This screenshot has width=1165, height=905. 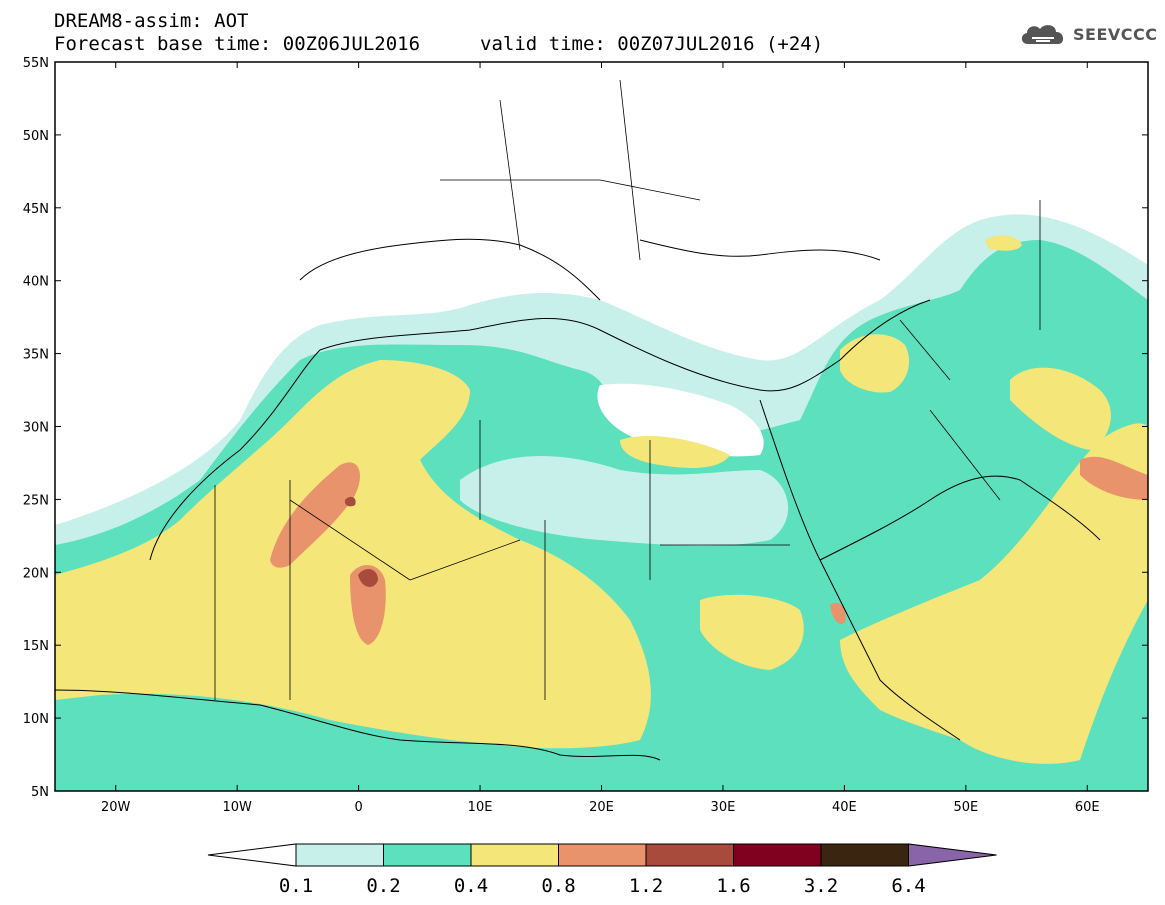 I want to click on clear-area-egypt, so click(x=624, y=501).